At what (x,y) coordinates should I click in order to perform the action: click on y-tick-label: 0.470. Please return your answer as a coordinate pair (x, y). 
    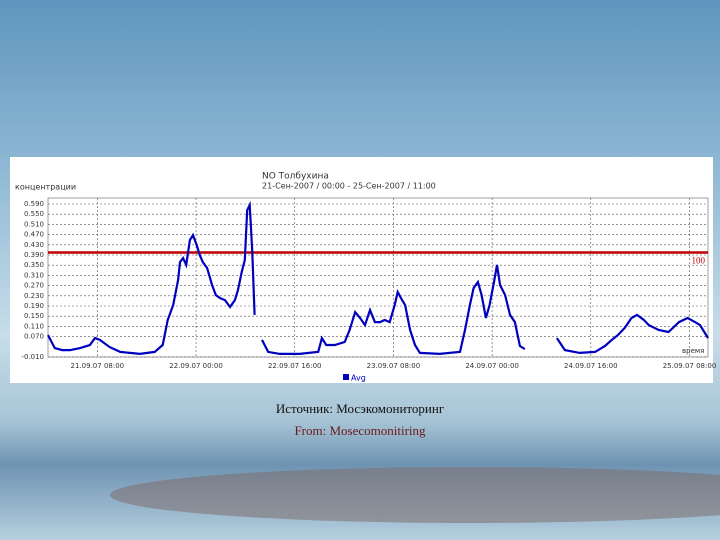
    Looking at the image, I should click on (34, 235).